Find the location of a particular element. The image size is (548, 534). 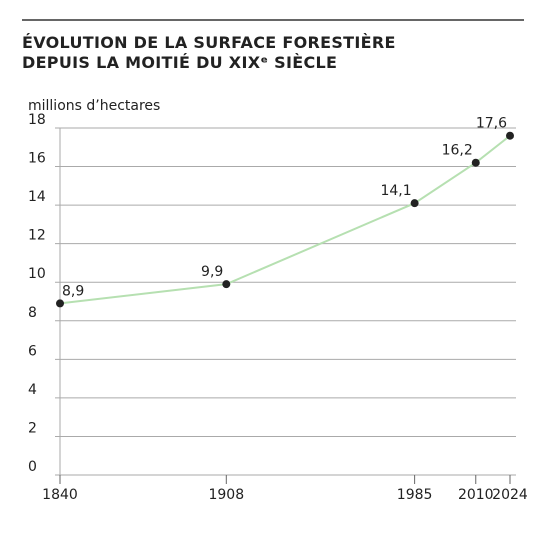

value-label: 8,9 is located at coordinates (73, 291).